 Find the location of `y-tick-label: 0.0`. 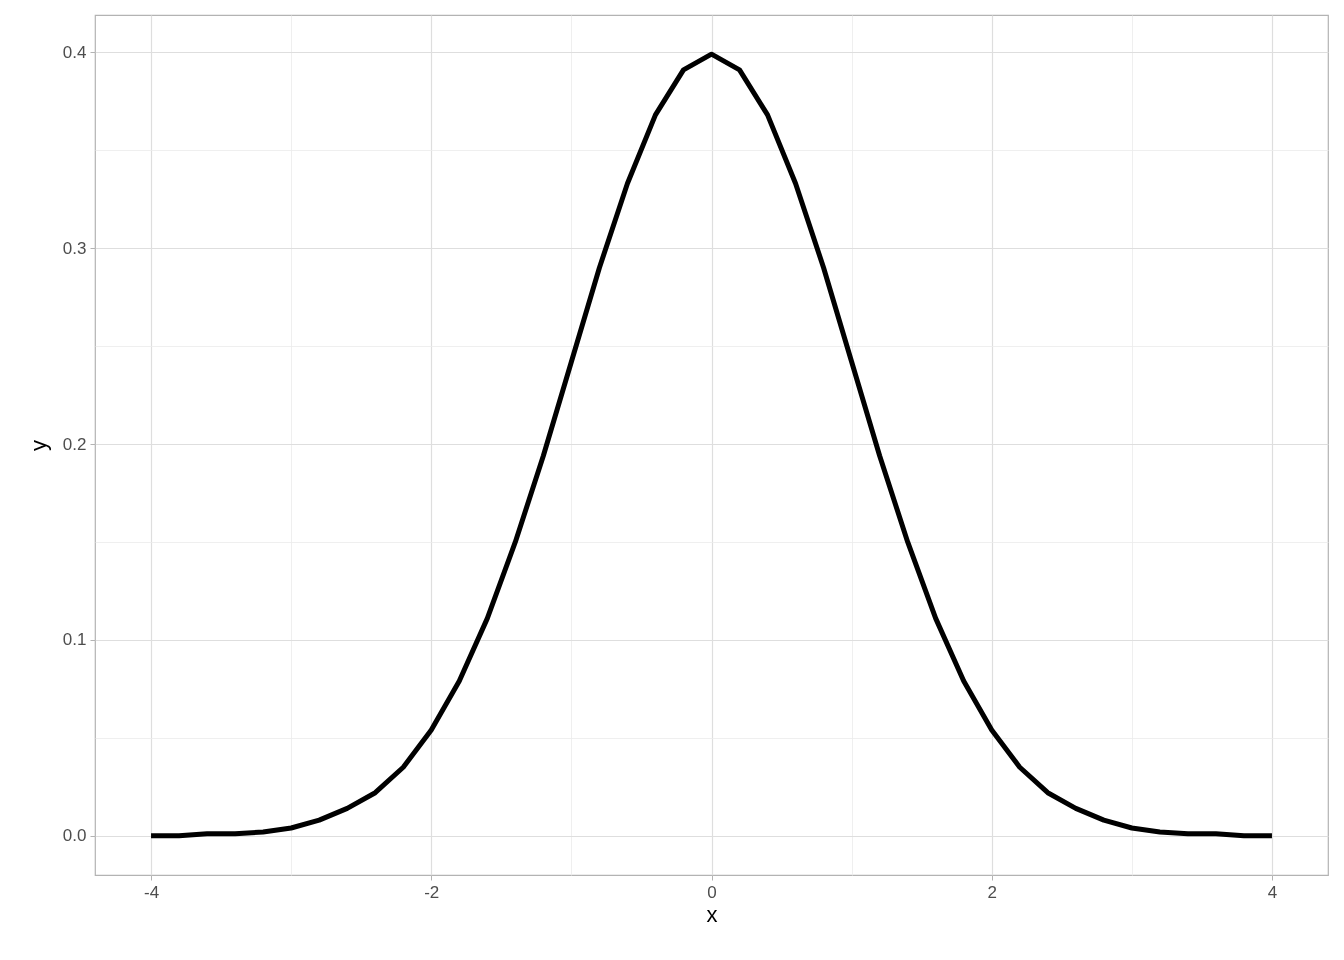

y-tick-label: 0.0 is located at coordinates (74, 836).